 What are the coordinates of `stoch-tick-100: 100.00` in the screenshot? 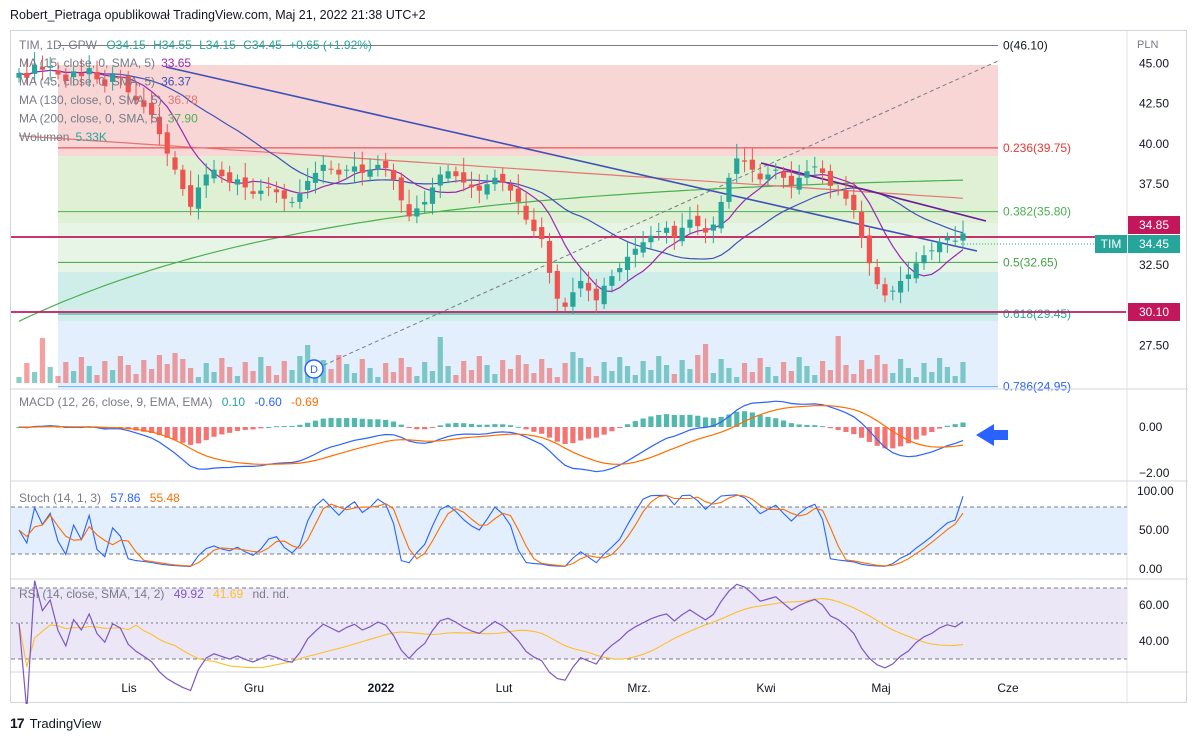 It's located at (1155, 491).